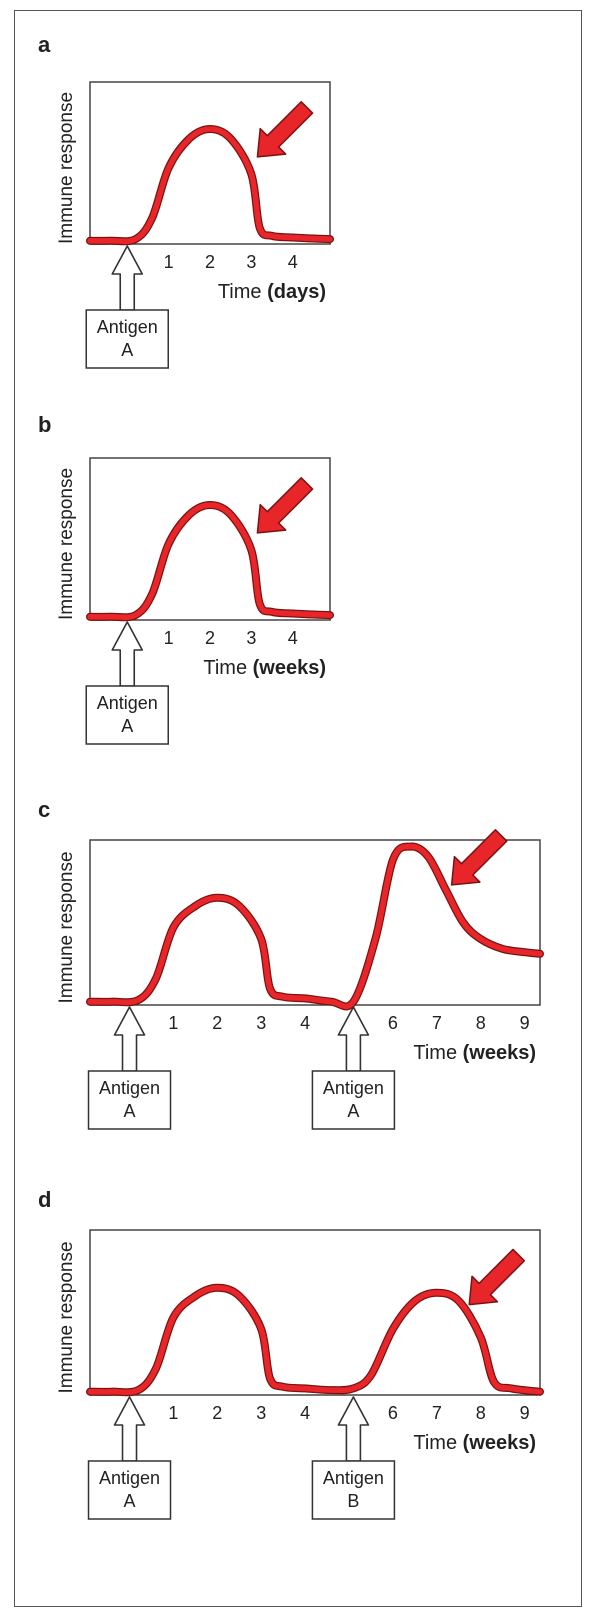  I want to click on chart-panel-b: b Immune response 1 2 3 4 Time (weeks) Antigen A, so click(186, 578).